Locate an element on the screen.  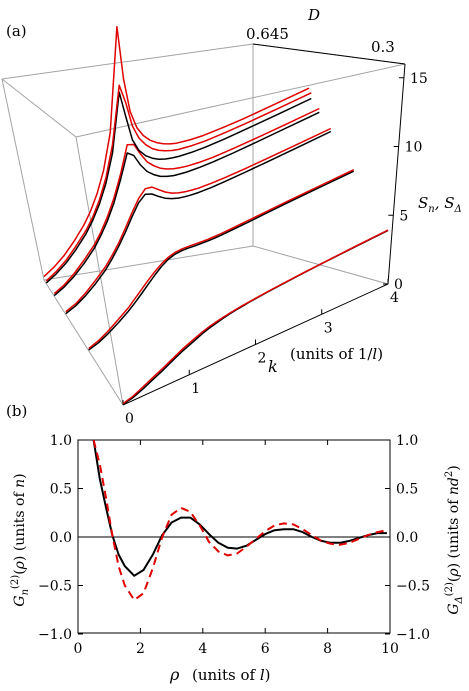
x-axis-units: (units of l) is located at coordinates (231, 675).